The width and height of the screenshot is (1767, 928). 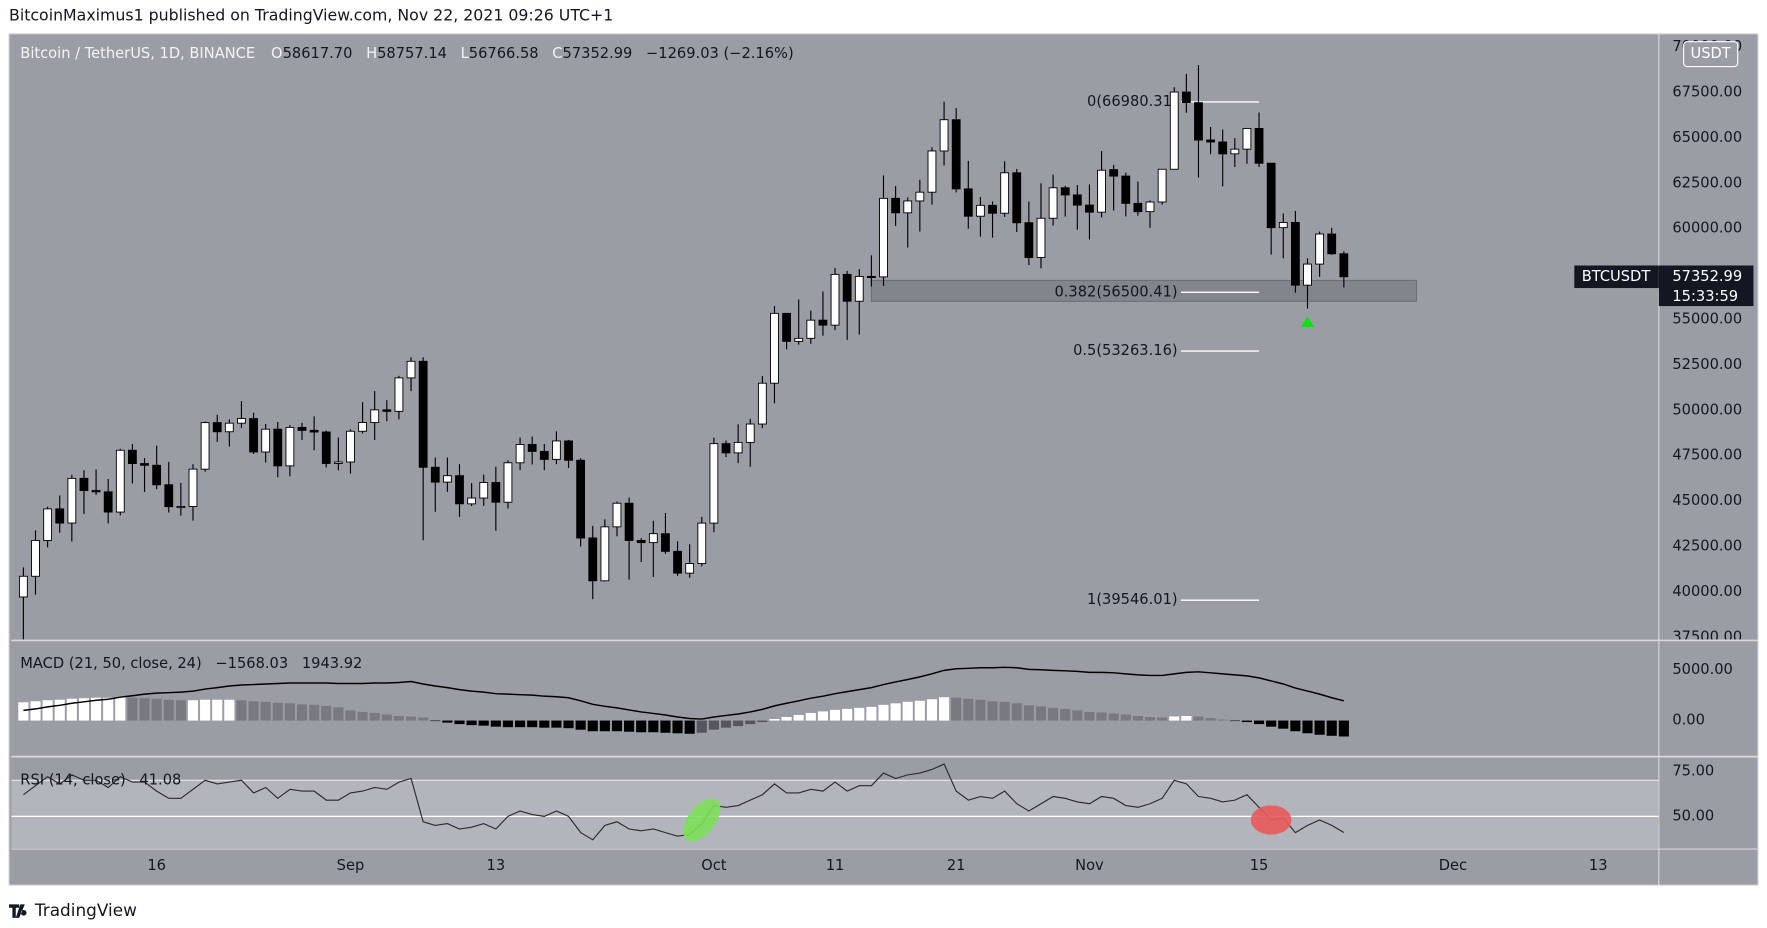 What do you see at coordinates (504, 53) in the screenshot?
I see `ohlc-value: 56766.58` at bounding box center [504, 53].